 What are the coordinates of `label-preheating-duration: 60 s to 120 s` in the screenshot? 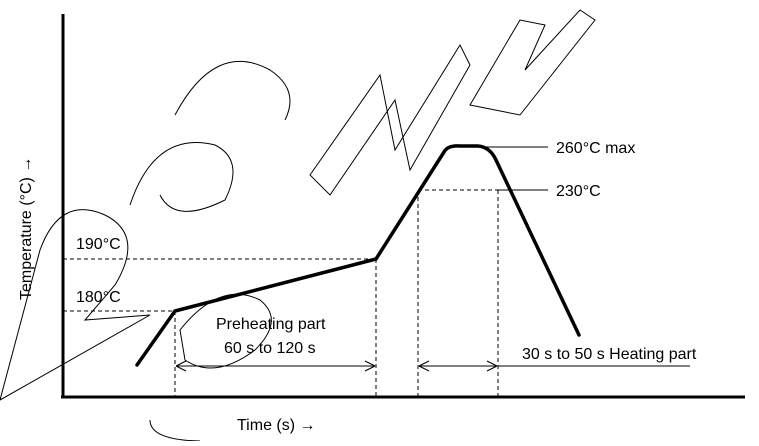 It's located at (270, 348).